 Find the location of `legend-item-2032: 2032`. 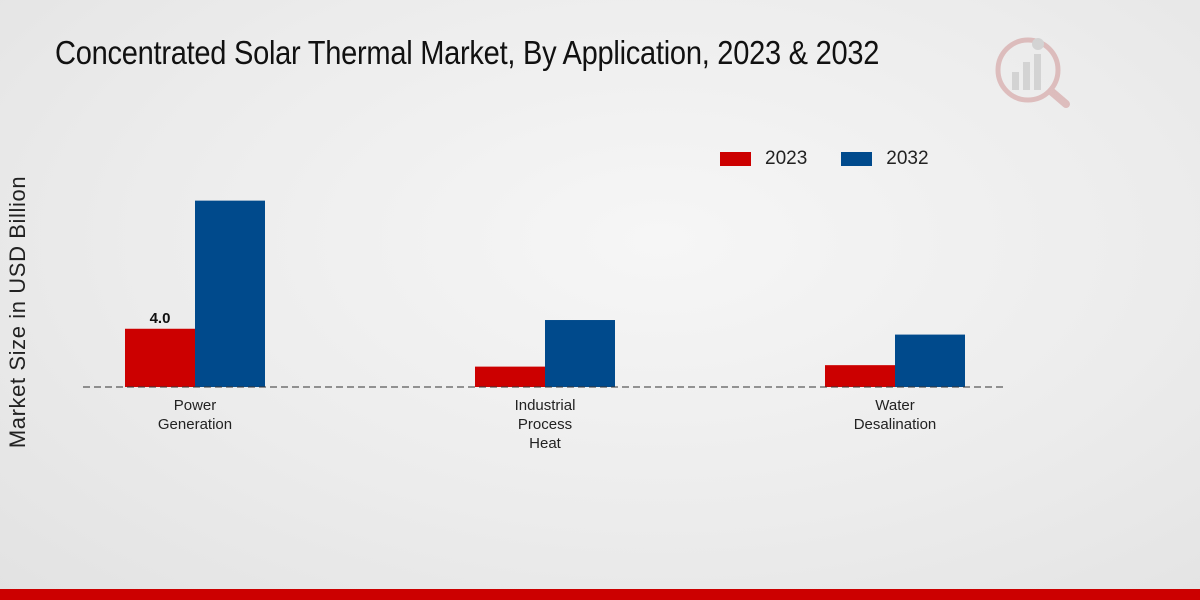

legend-item-2032: 2032 is located at coordinates (885, 159).